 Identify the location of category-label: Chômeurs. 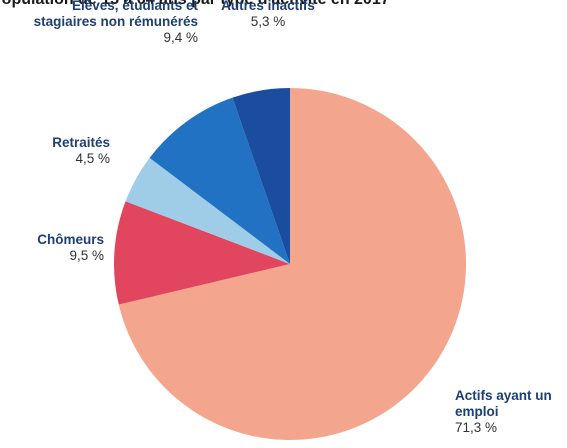
(70, 239).